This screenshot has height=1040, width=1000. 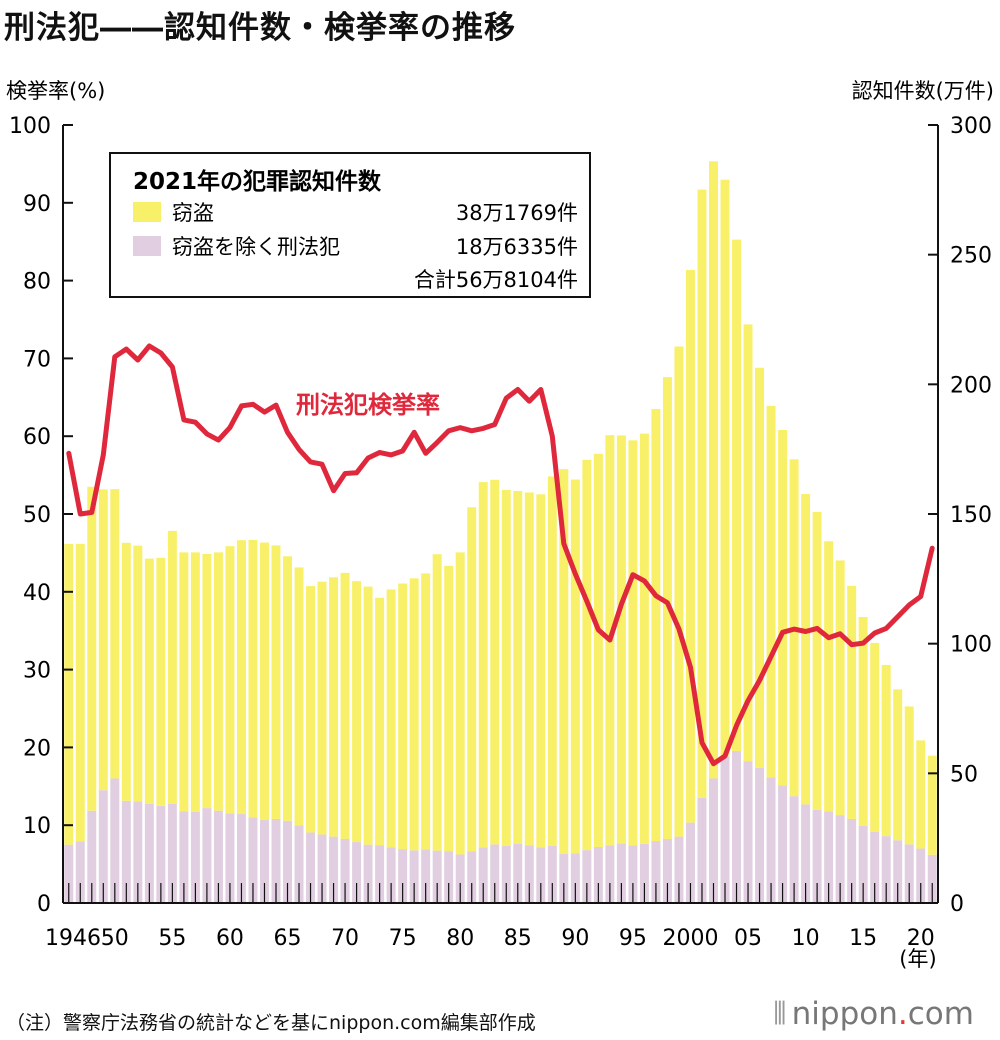 What do you see at coordinates (917, 959) in the screenshot?
I see `x-axis-unit-label: (年)` at bounding box center [917, 959].